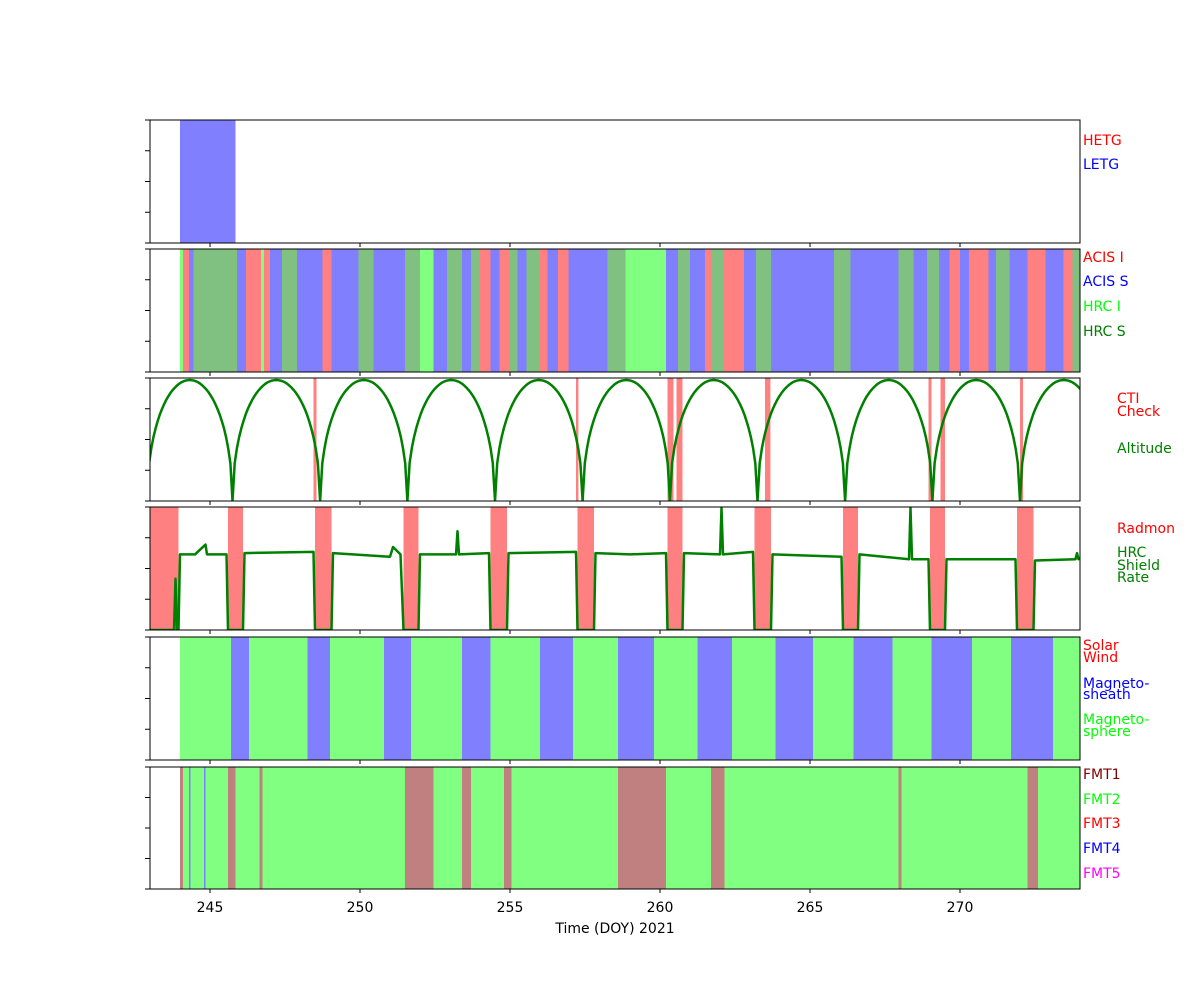 Image resolution: width=1200 pixels, height=1000 pixels. Describe the element at coordinates (1146, 529) in the screenshot. I see `legend-label-radmon: Radmon` at that location.